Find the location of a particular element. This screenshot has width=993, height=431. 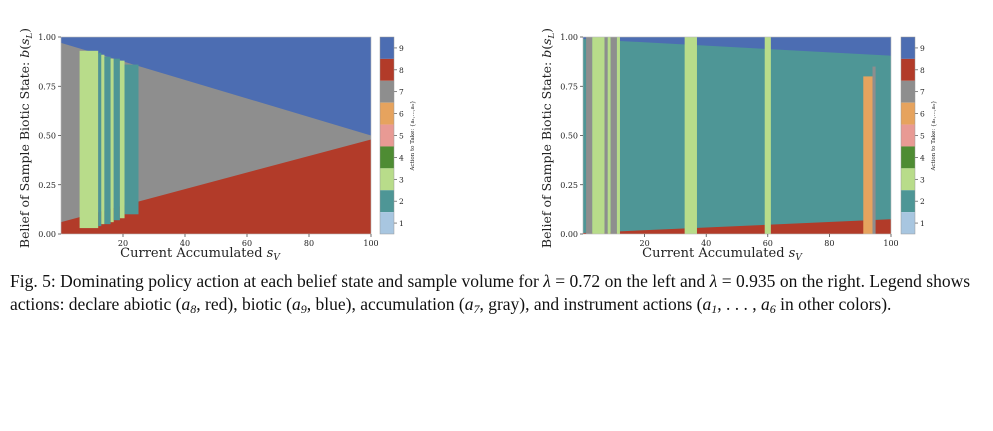

right-ylabel: Belief of Sample Biotic State: b(sL) is located at coordinates (548, 138).